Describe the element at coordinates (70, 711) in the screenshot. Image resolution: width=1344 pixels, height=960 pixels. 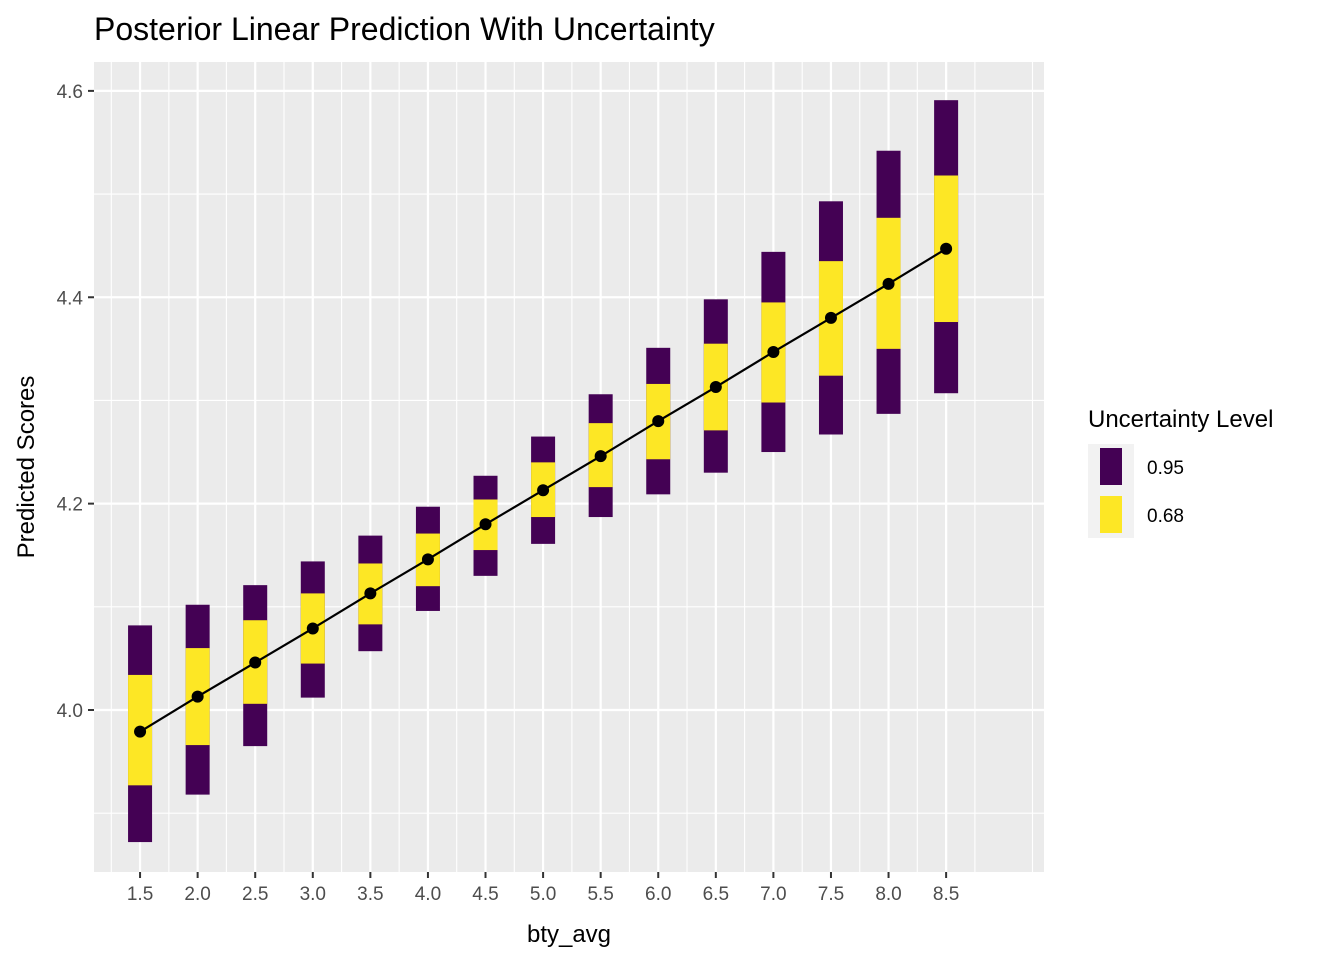
I see `y-tick-label: 4.0` at that location.